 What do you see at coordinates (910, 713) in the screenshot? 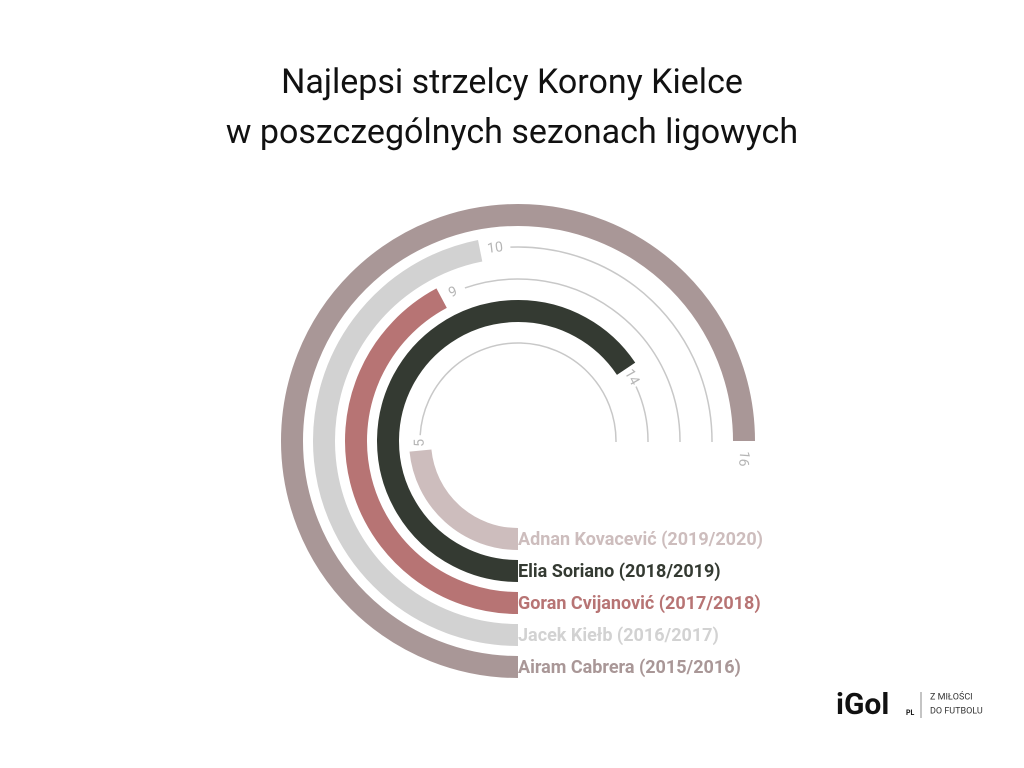
I see `logo-badge: PL` at bounding box center [910, 713].